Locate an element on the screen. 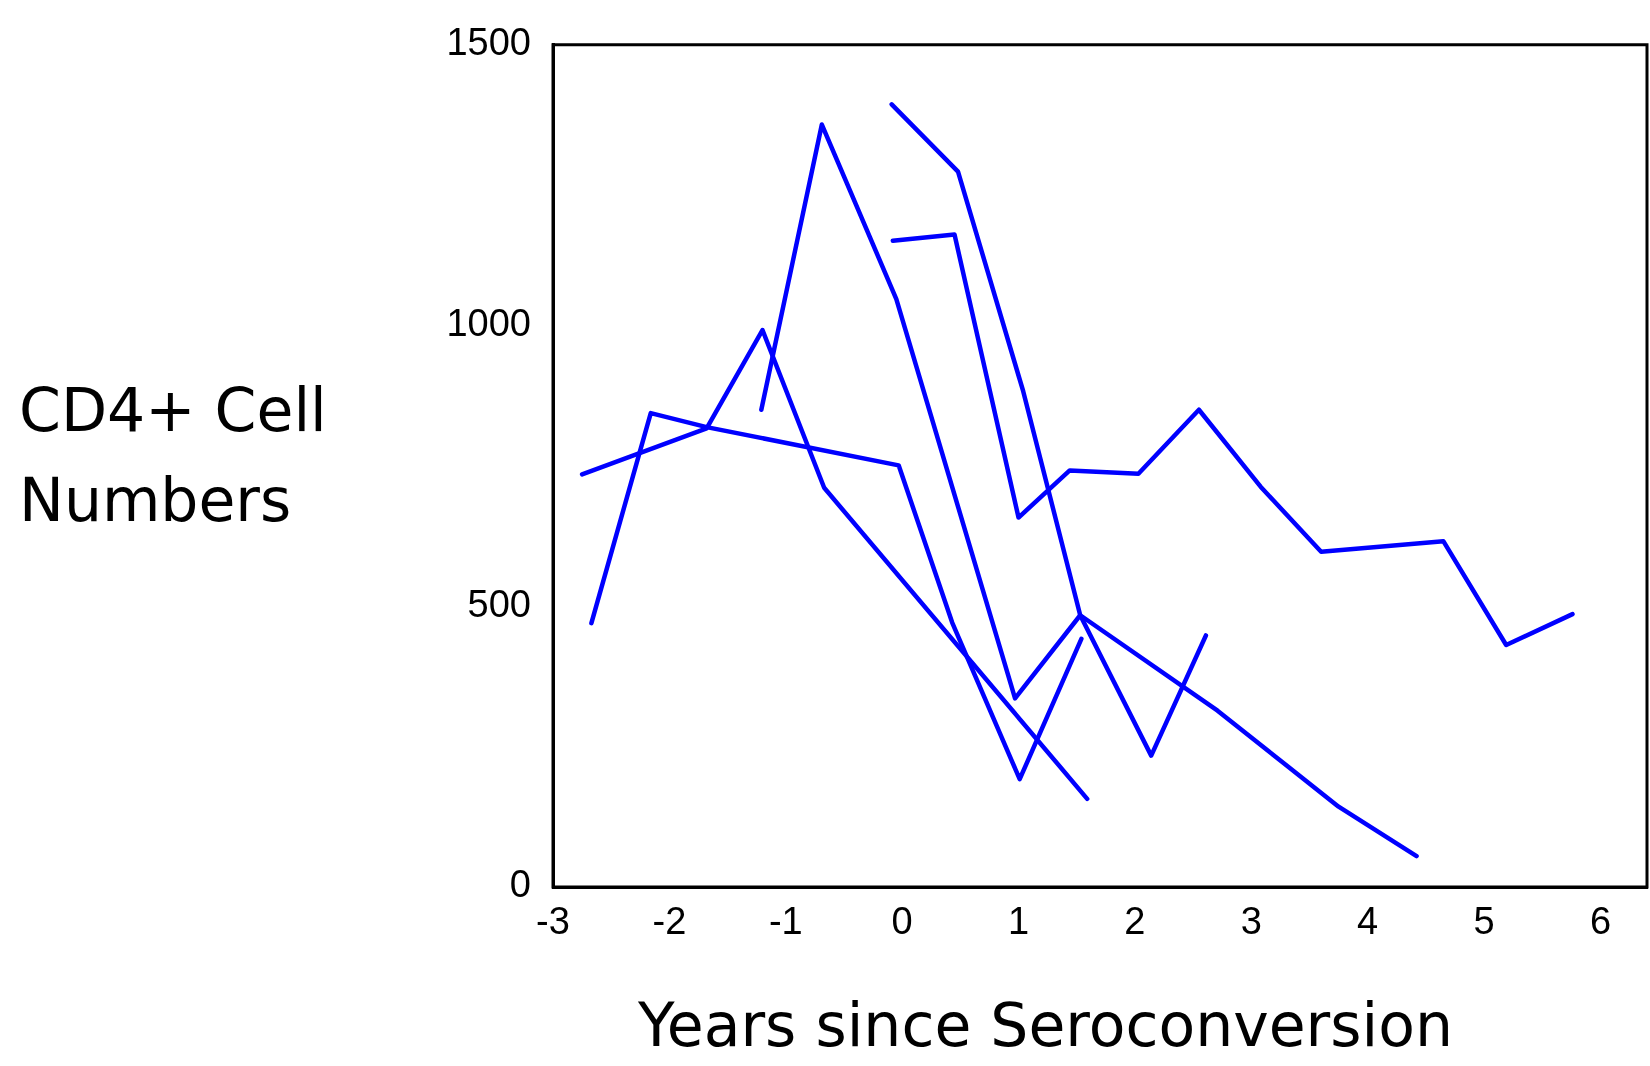 The width and height of the screenshot is (1650, 1066). x-tick-label: 2 is located at coordinates (1135, 921).